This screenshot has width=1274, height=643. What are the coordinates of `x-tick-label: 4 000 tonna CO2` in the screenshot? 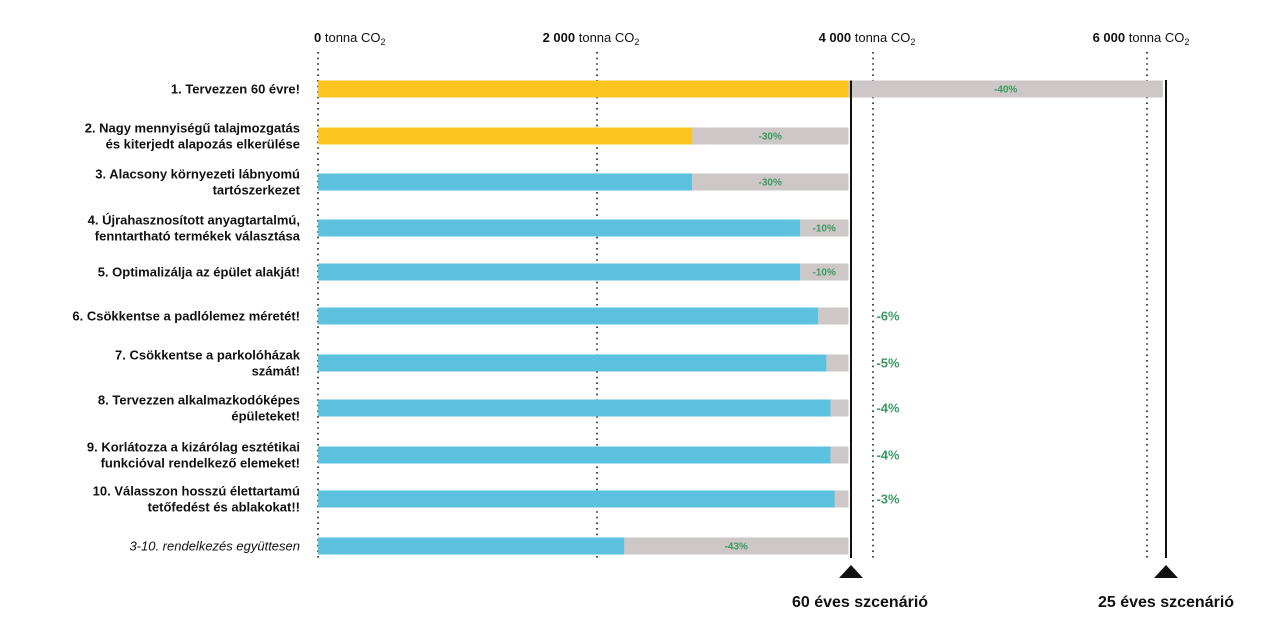 It's located at (867, 38).